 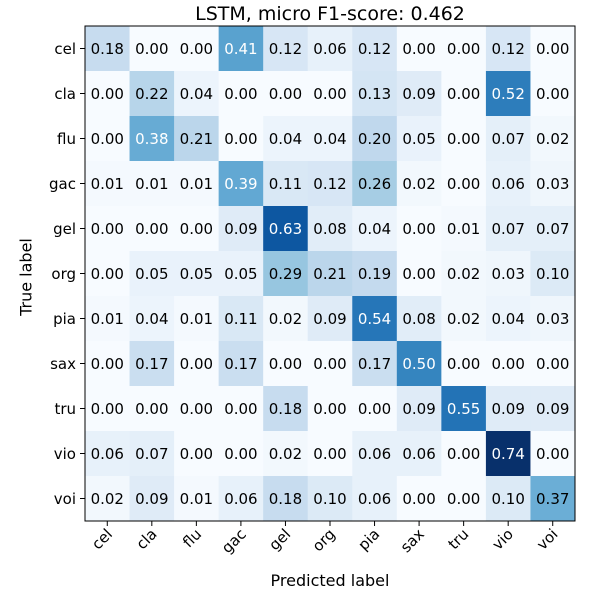 I want to click on cell-value-label: 0.06, so click(x=418, y=454).